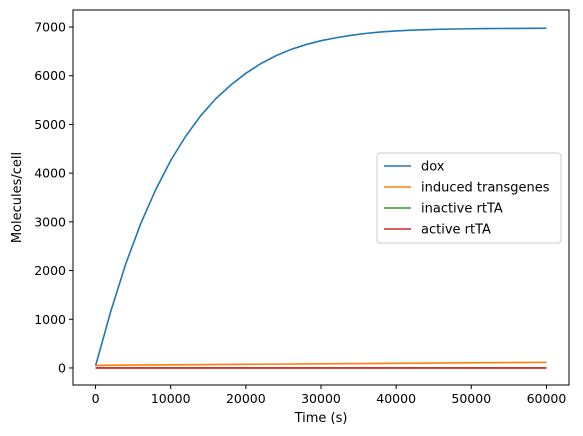 Image resolution: width=583 pixels, height=436 pixels. I want to click on y-tick-label: 4000, so click(50, 173).